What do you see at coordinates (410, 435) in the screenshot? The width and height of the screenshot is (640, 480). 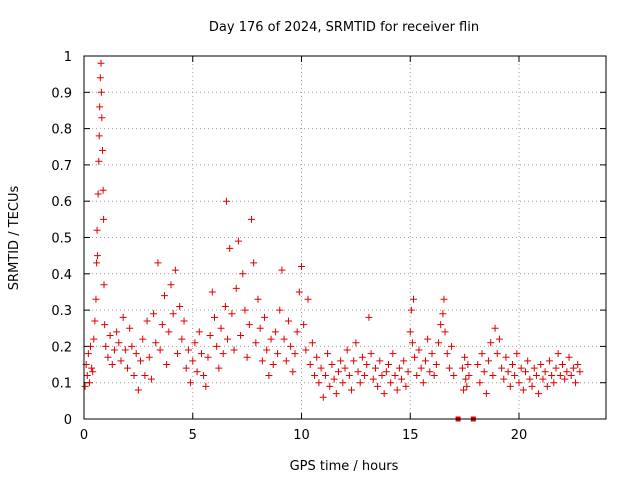 I see `x-tick-label: 15` at bounding box center [410, 435].